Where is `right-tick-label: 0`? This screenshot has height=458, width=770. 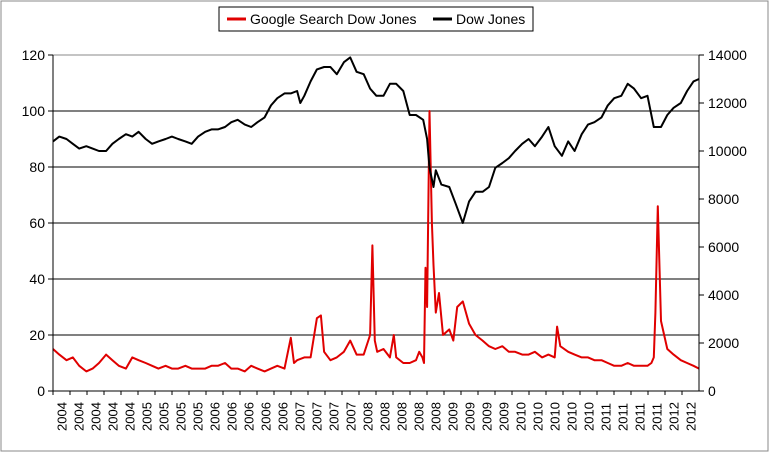 right-tick-label: 0 is located at coordinates (712, 391).